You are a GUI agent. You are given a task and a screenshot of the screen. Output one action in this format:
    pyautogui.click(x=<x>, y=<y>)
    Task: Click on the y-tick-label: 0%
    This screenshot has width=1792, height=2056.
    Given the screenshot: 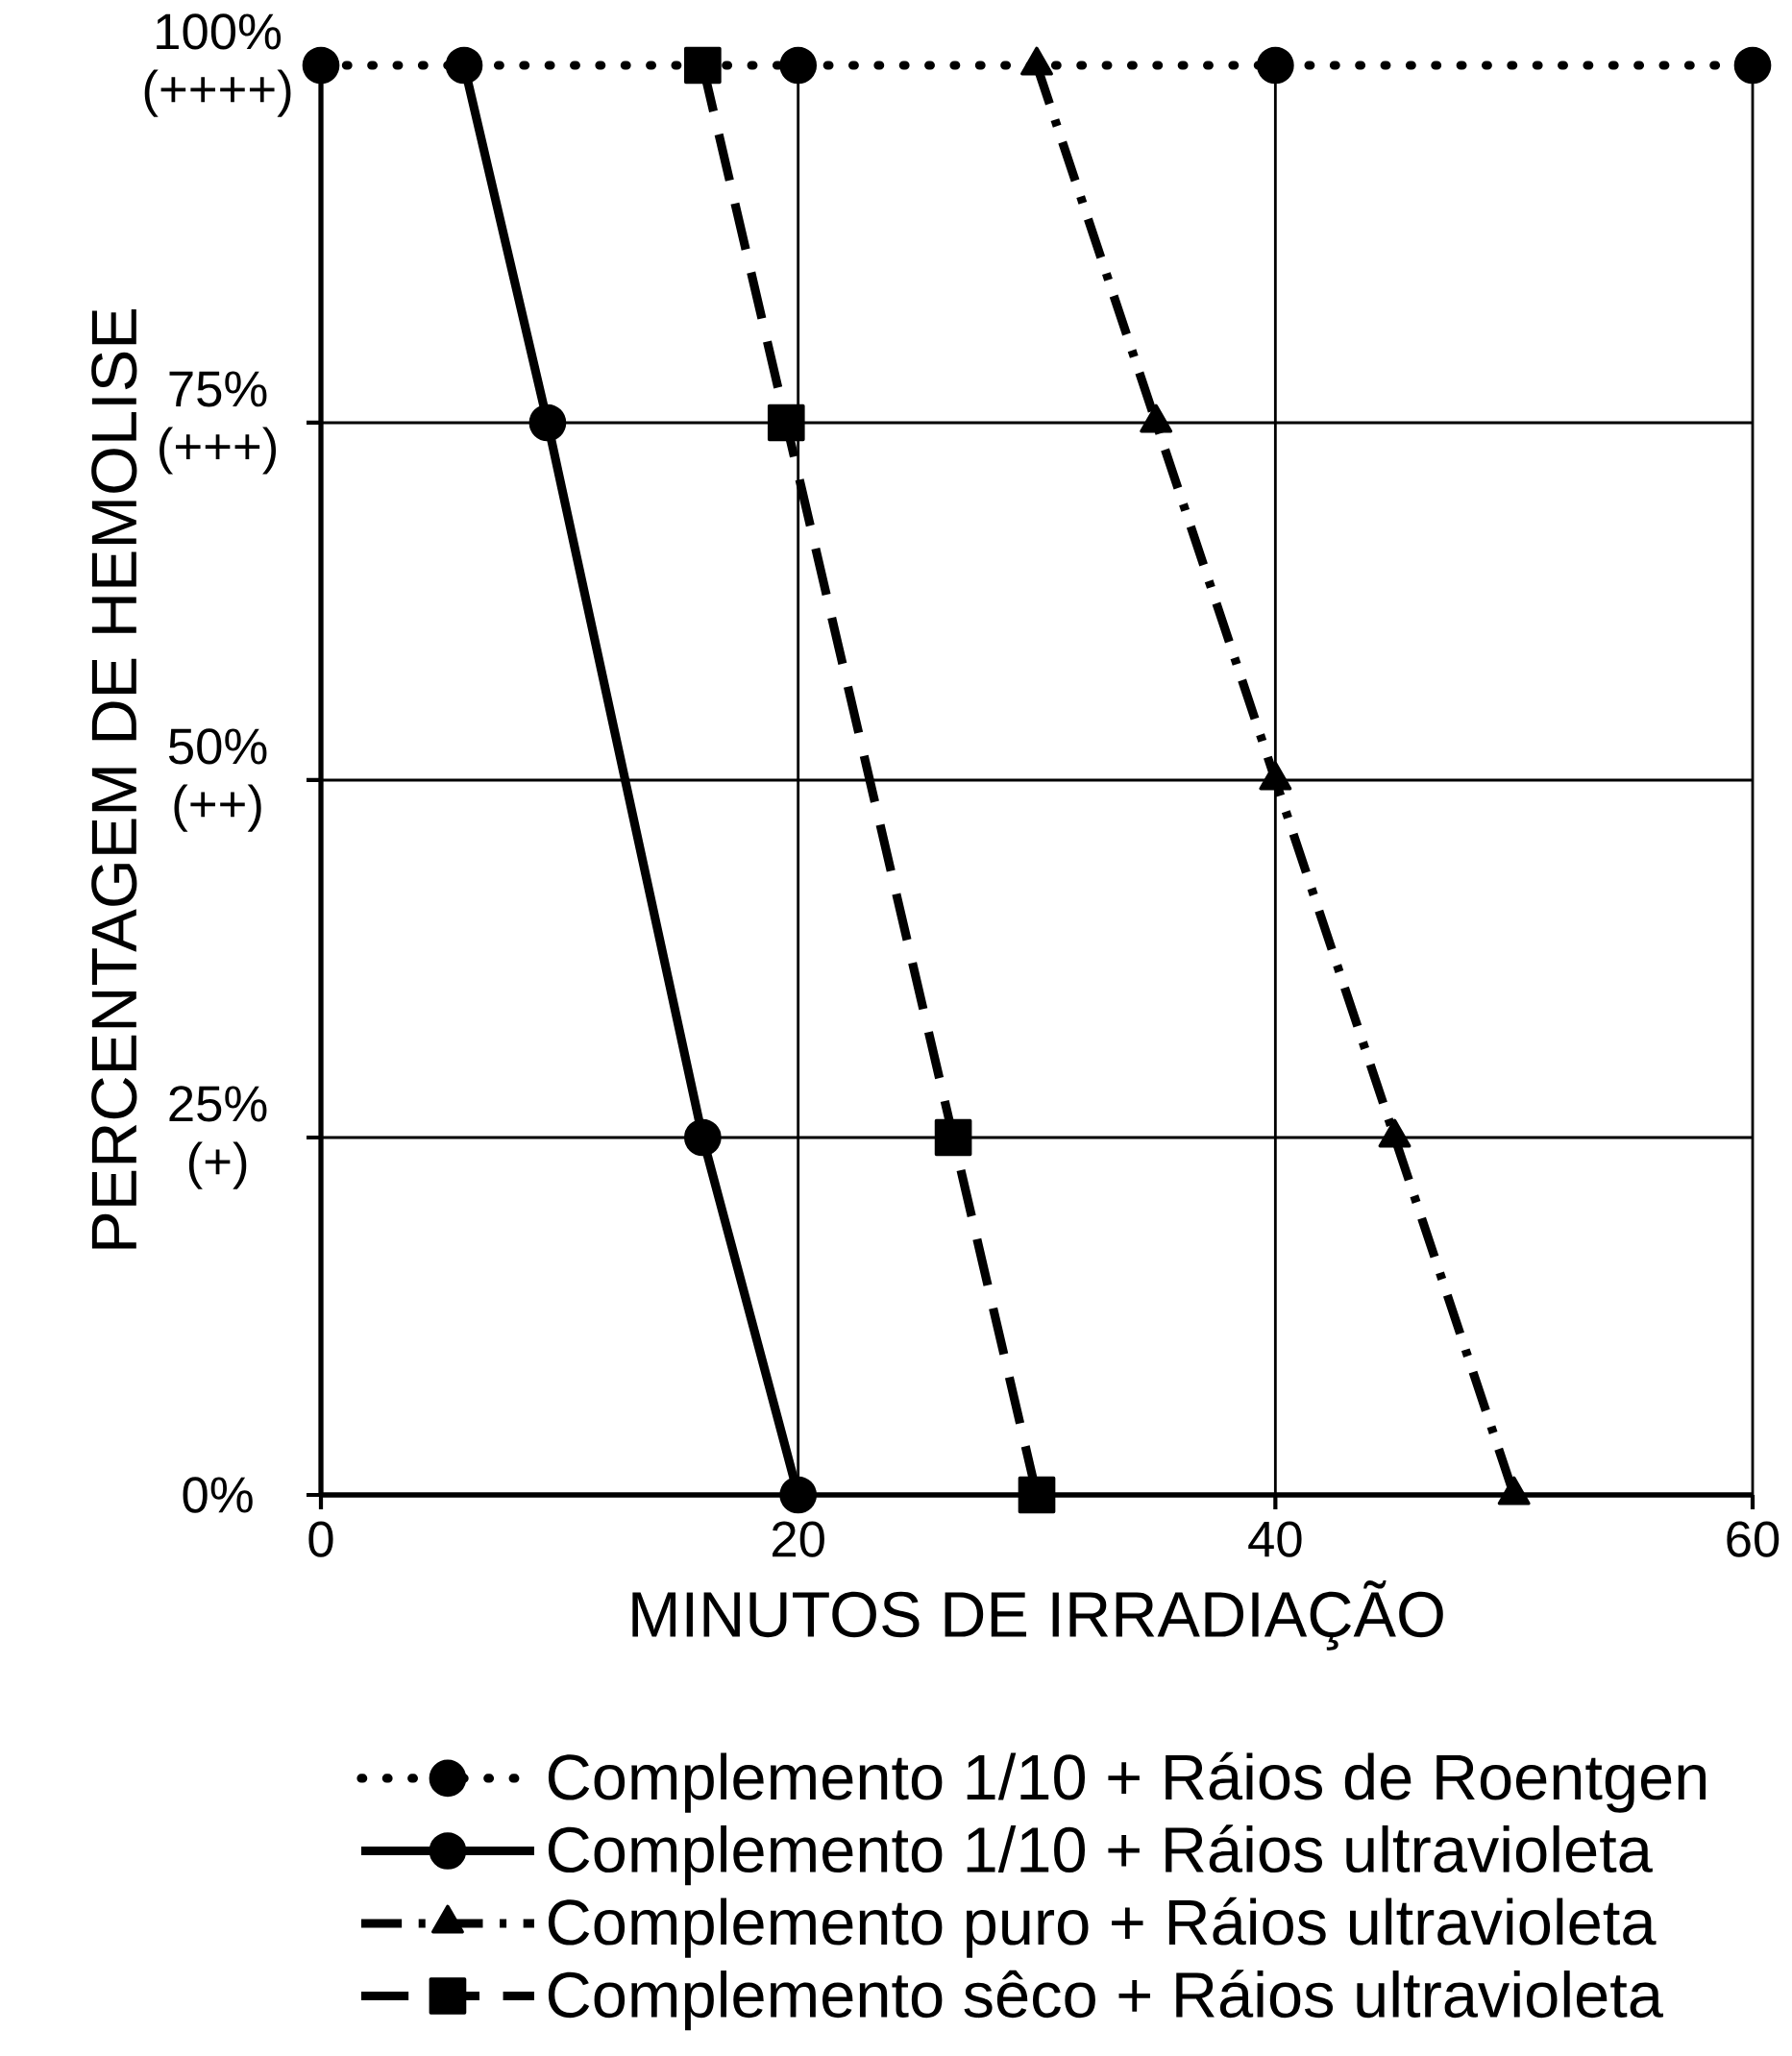 What is the action you would take?
    pyautogui.click(x=218, y=1495)
    